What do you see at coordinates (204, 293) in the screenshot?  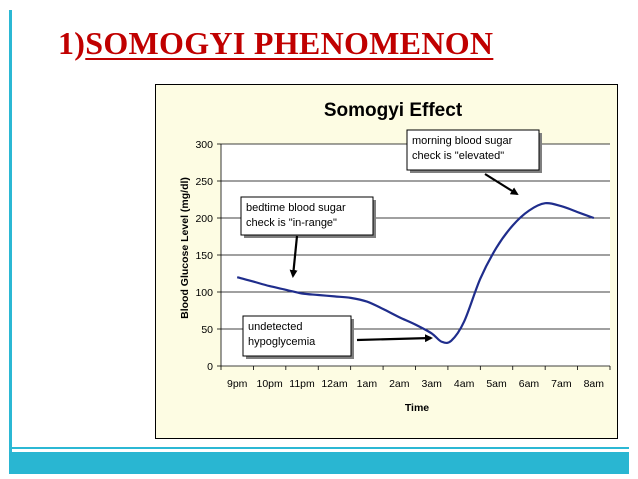 I see `y-tick-label: 100` at bounding box center [204, 293].